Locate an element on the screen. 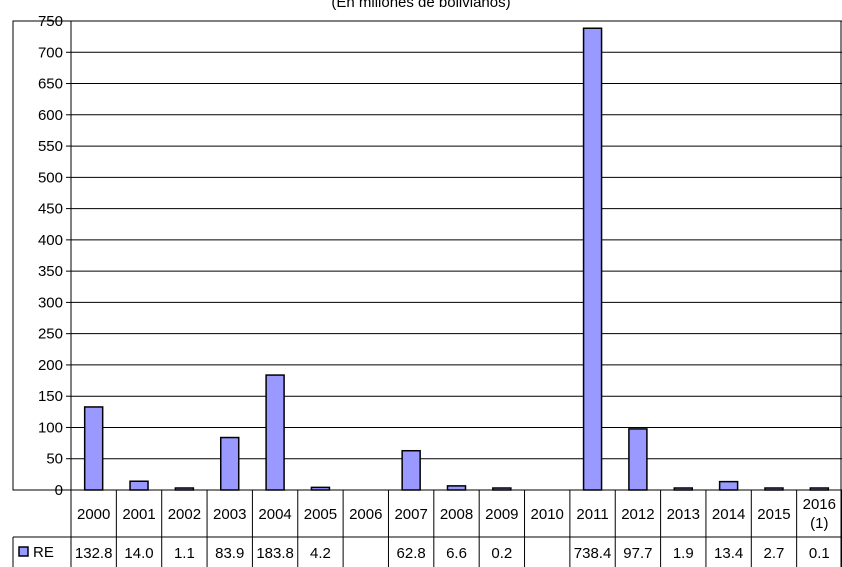 The height and width of the screenshot is (567, 842). data-table-value: 62.8 is located at coordinates (411, 553).